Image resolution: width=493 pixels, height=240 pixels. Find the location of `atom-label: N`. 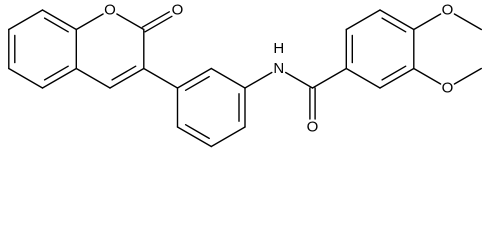

atom-label: N is located at coordinates (278, 68).